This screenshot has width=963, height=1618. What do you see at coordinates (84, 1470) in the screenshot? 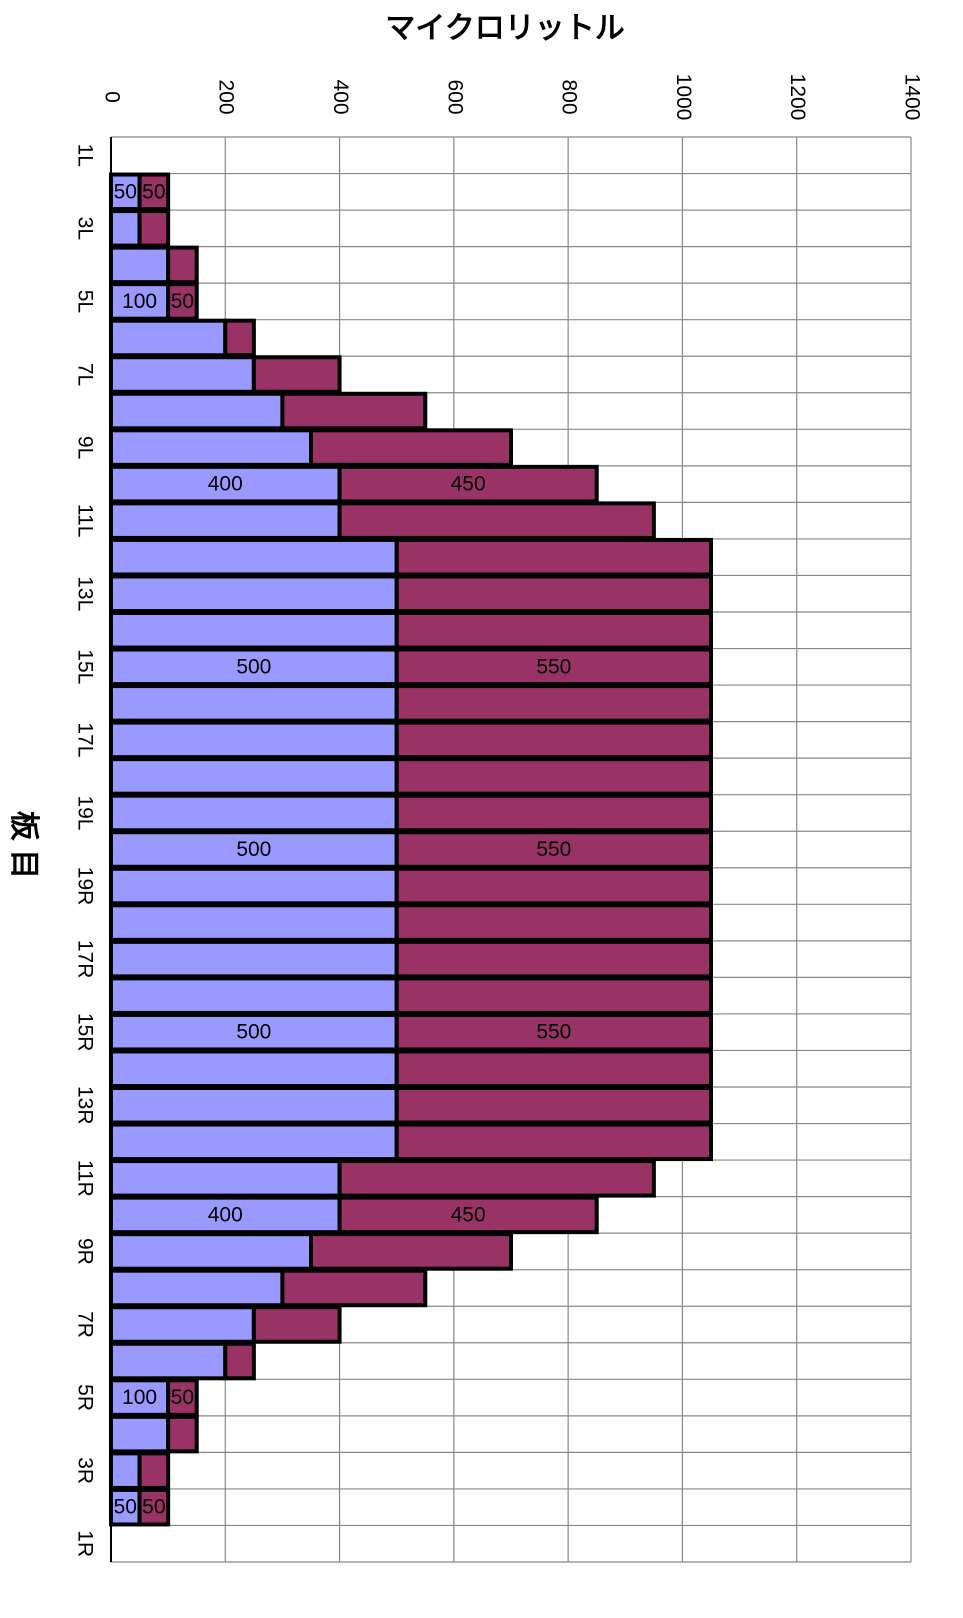
I see `y-tick-label: 3R` at bounding box center [84, 1470].